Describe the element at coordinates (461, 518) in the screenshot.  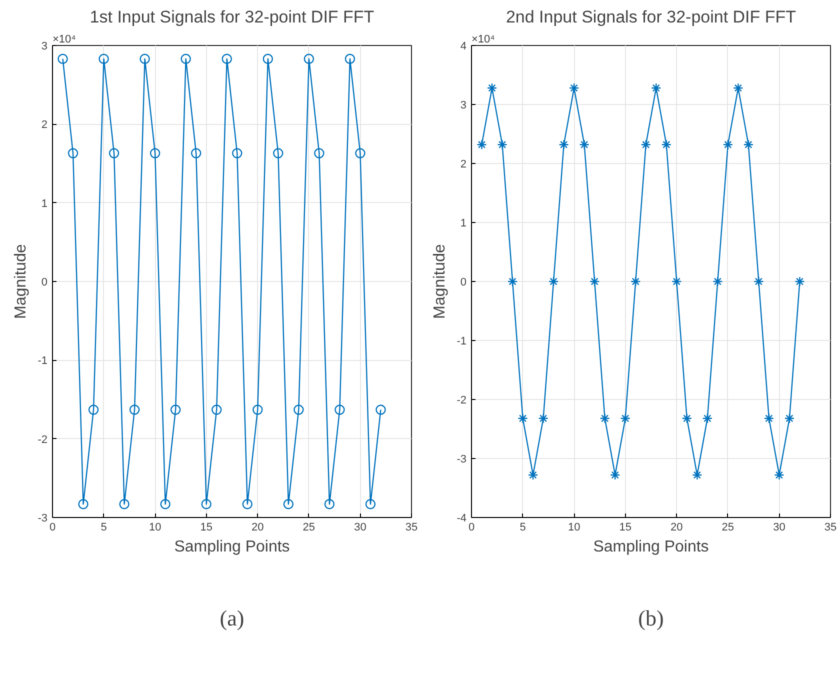
I see `y-tick-label: -4` at that location.